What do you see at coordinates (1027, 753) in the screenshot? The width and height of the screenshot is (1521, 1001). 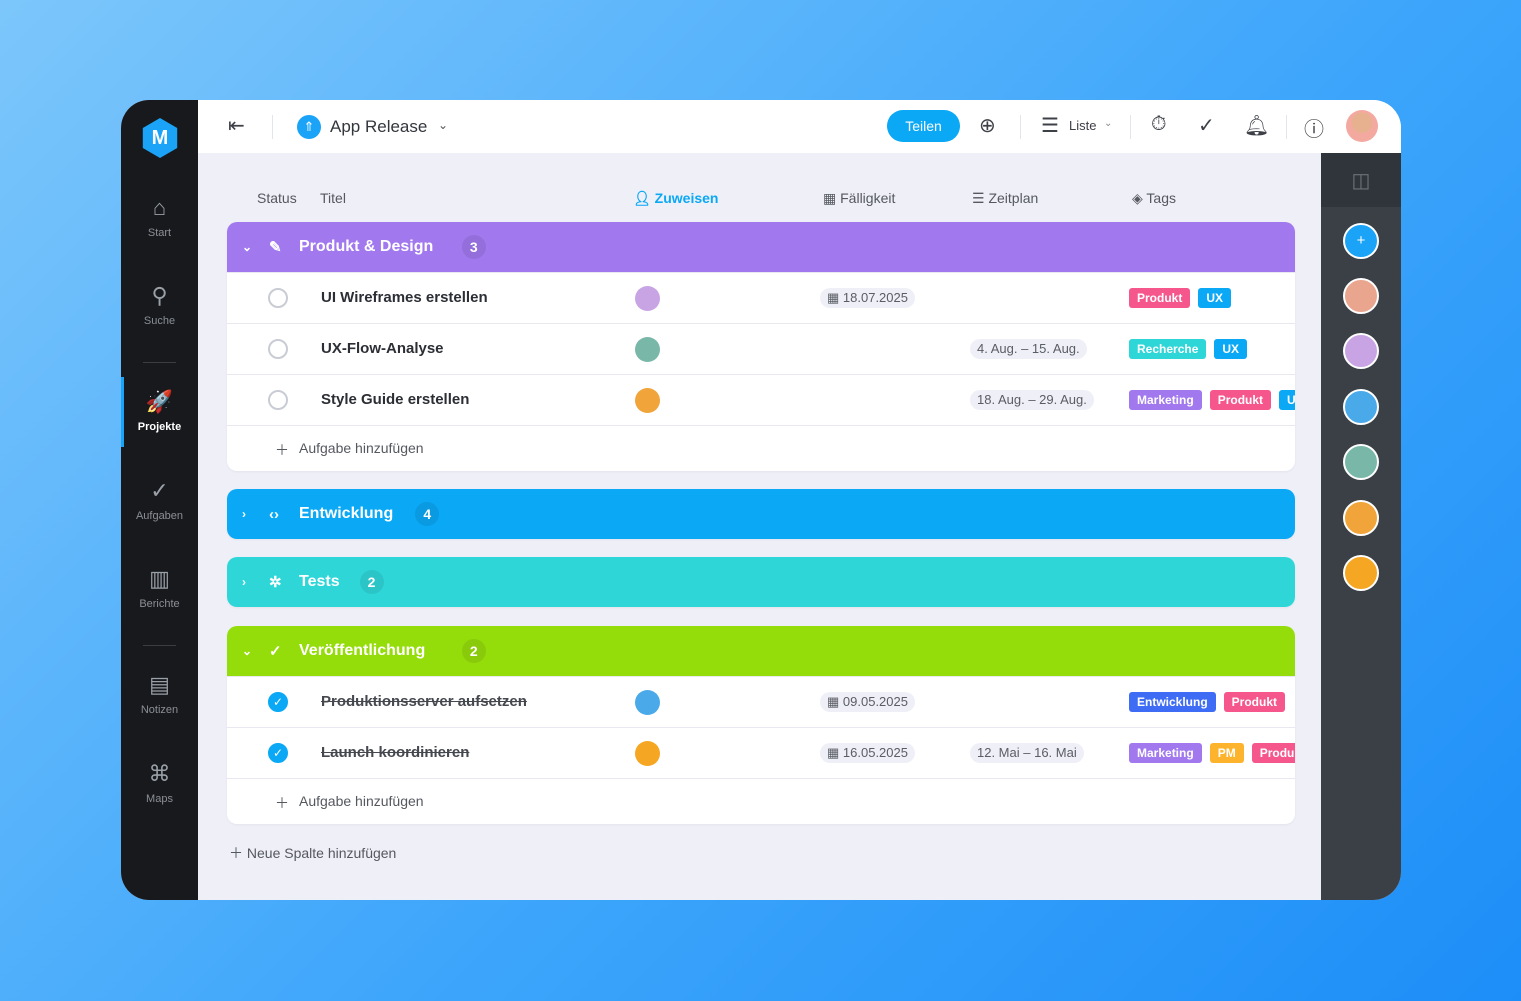 I see `schedule-range: 12. Mai – 16. Mai` at bounding box center [1027, 753].